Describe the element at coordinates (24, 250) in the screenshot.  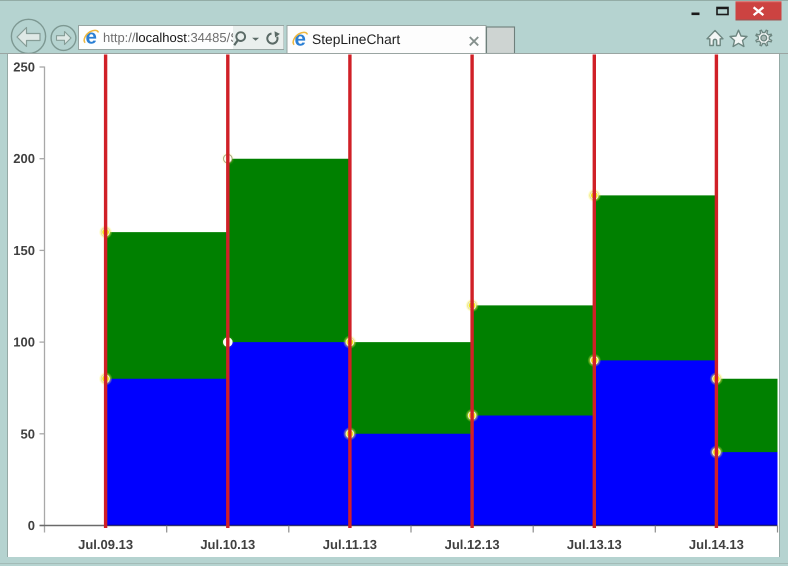
I see `svg-text: 150` at that location.